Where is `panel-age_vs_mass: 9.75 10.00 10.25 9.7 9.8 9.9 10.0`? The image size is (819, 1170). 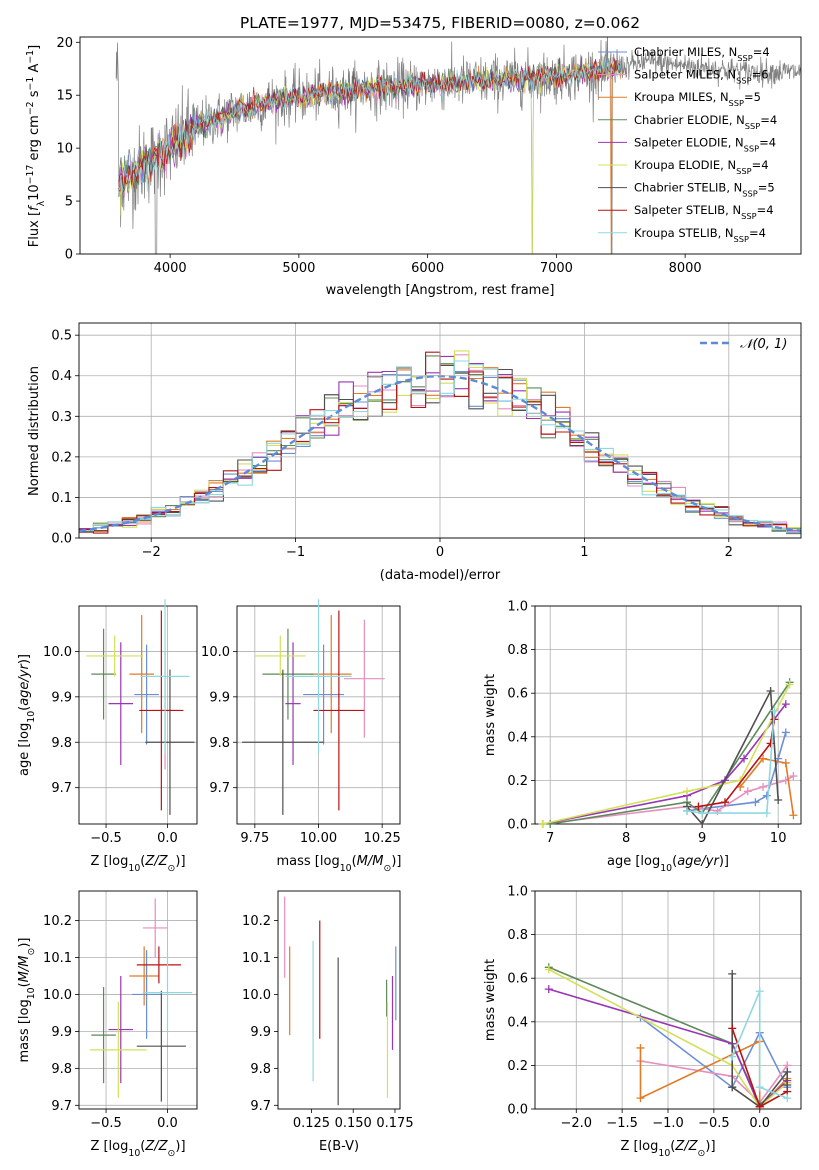
panel-age_vs_mass: 9.75 10.00 10.25 9.7 9.8 9.9 10.0 is located at coordinates (301, 722).